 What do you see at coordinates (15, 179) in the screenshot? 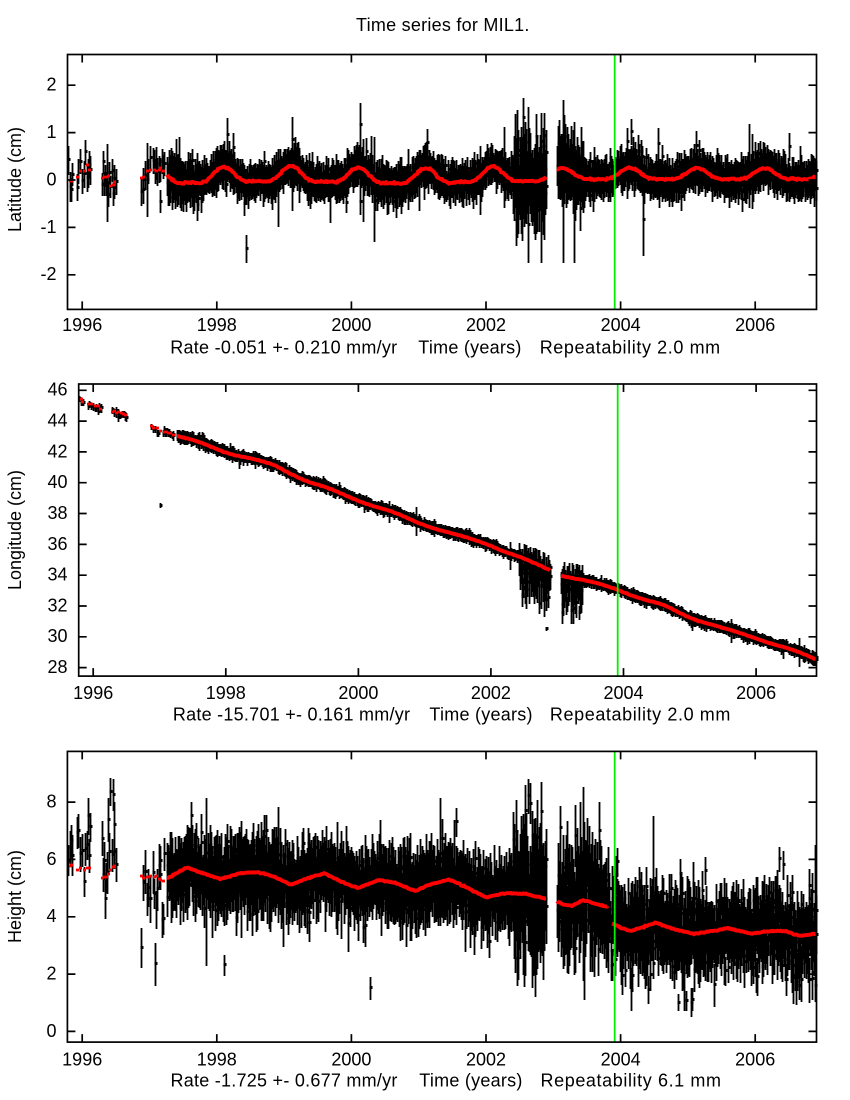
I see `svg-text: Latitude (cm)` at bounding box center [15, 179].